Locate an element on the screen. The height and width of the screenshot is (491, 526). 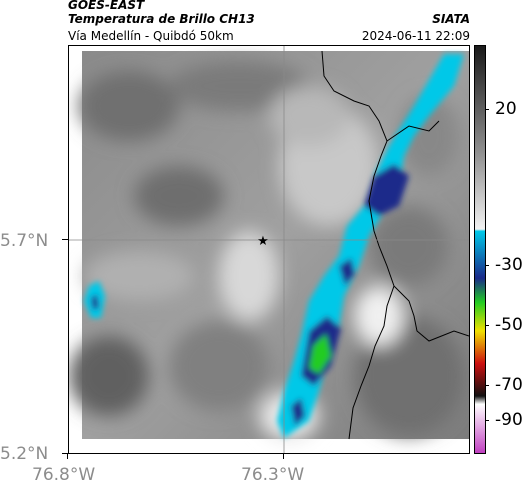
route-label: Vía Medellín - Quibdó 50km is located at coordinates (151, 36).